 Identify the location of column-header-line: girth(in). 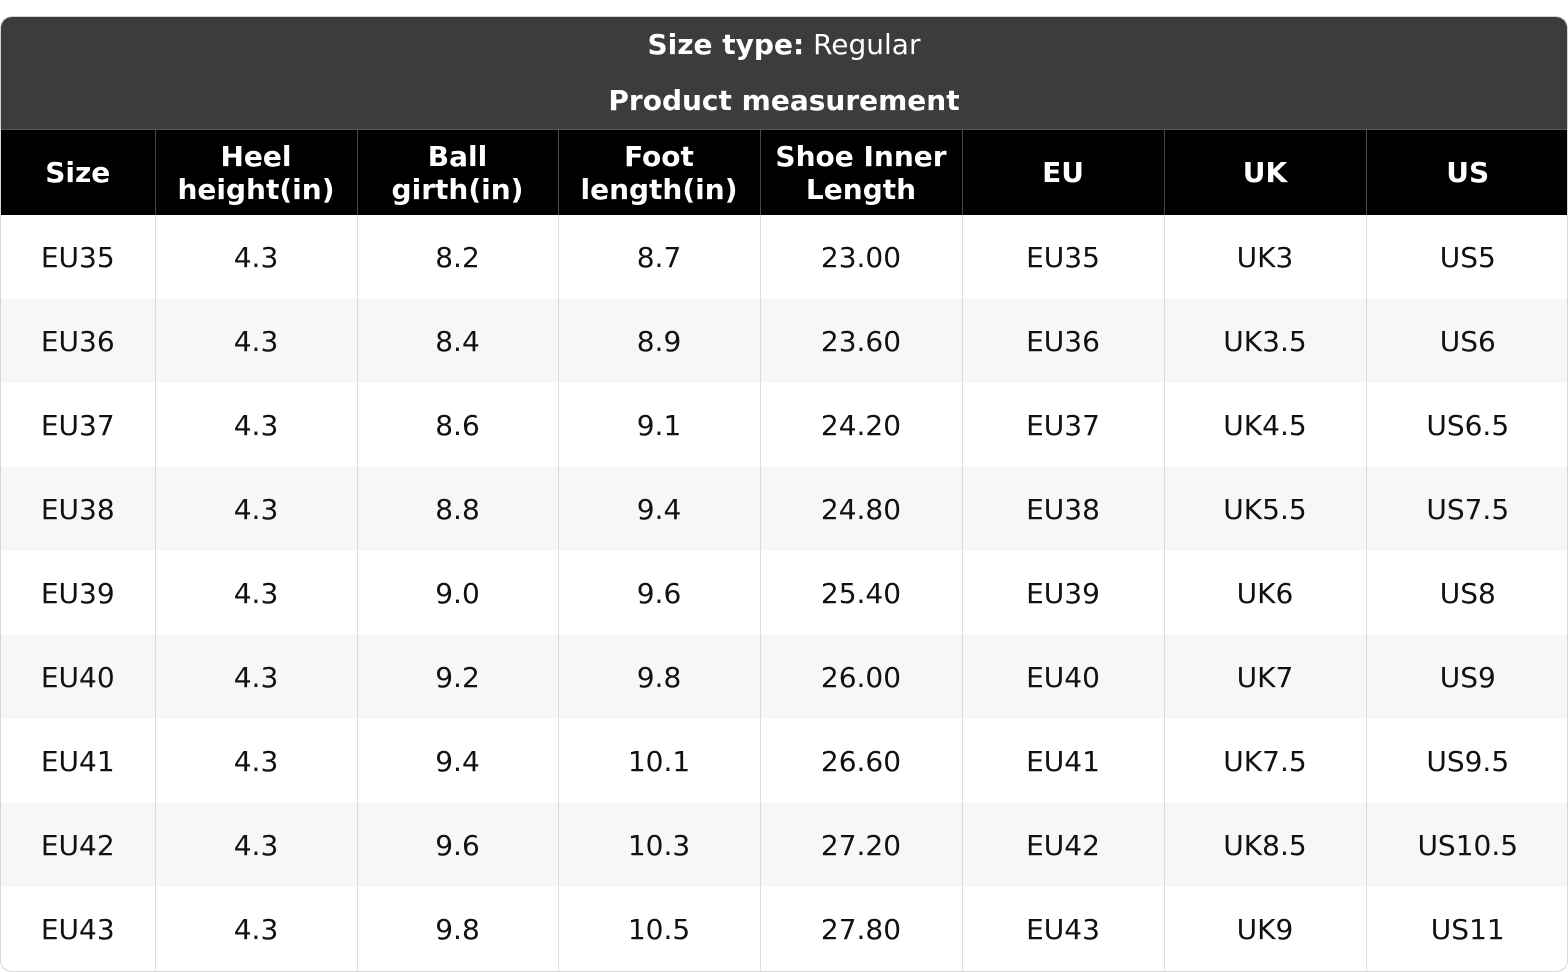
(457, 189).